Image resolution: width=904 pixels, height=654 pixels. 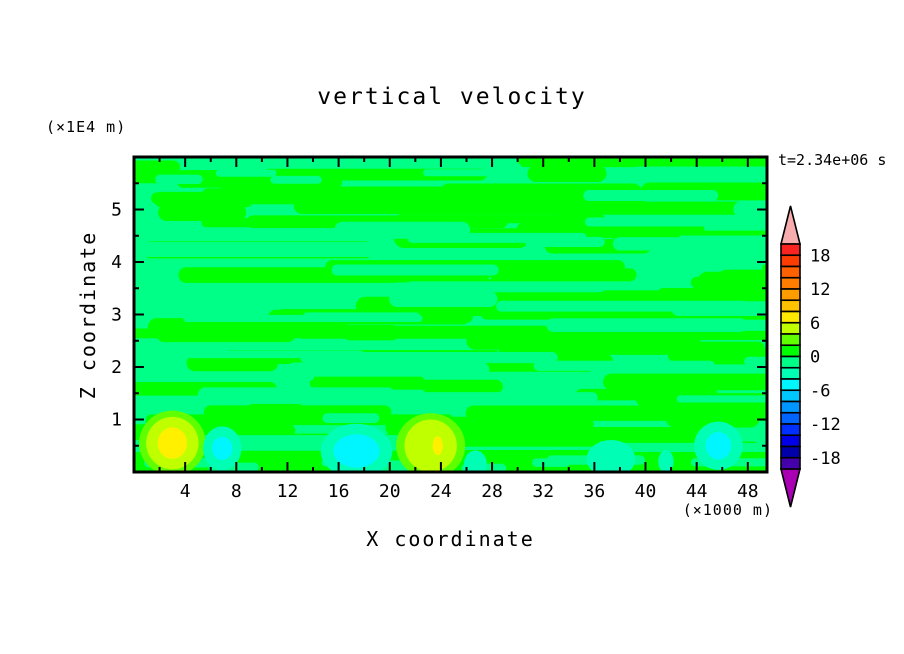 I want to click on x-tick-label: 8, so click(x=236, y=491).